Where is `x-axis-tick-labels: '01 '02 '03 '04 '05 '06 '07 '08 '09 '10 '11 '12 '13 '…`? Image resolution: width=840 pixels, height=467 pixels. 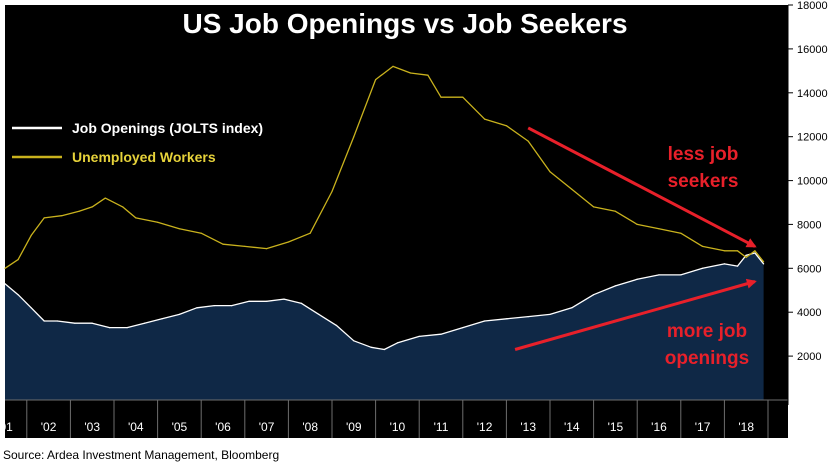
x-axis-tick-labels: '01 '02 '03 '04 '05 '06 '07 '08 '09 '10 '11 '12 '13 '… is located at coordinates (377, 427).